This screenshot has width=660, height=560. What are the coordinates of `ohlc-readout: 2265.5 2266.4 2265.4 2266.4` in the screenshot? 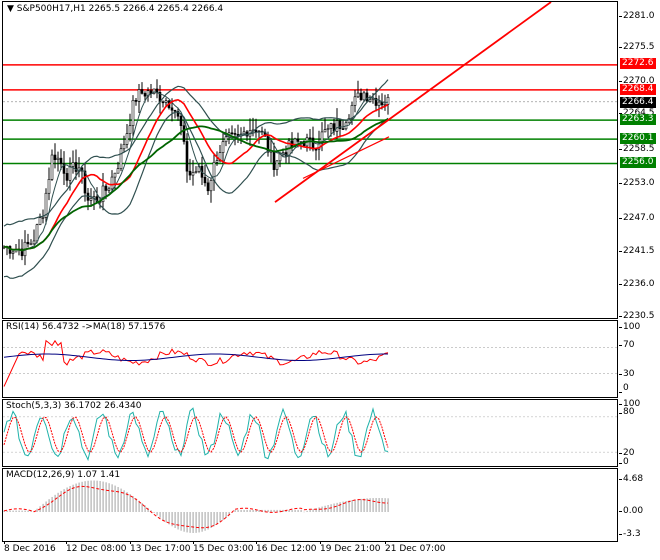 It's located at (156, 9).